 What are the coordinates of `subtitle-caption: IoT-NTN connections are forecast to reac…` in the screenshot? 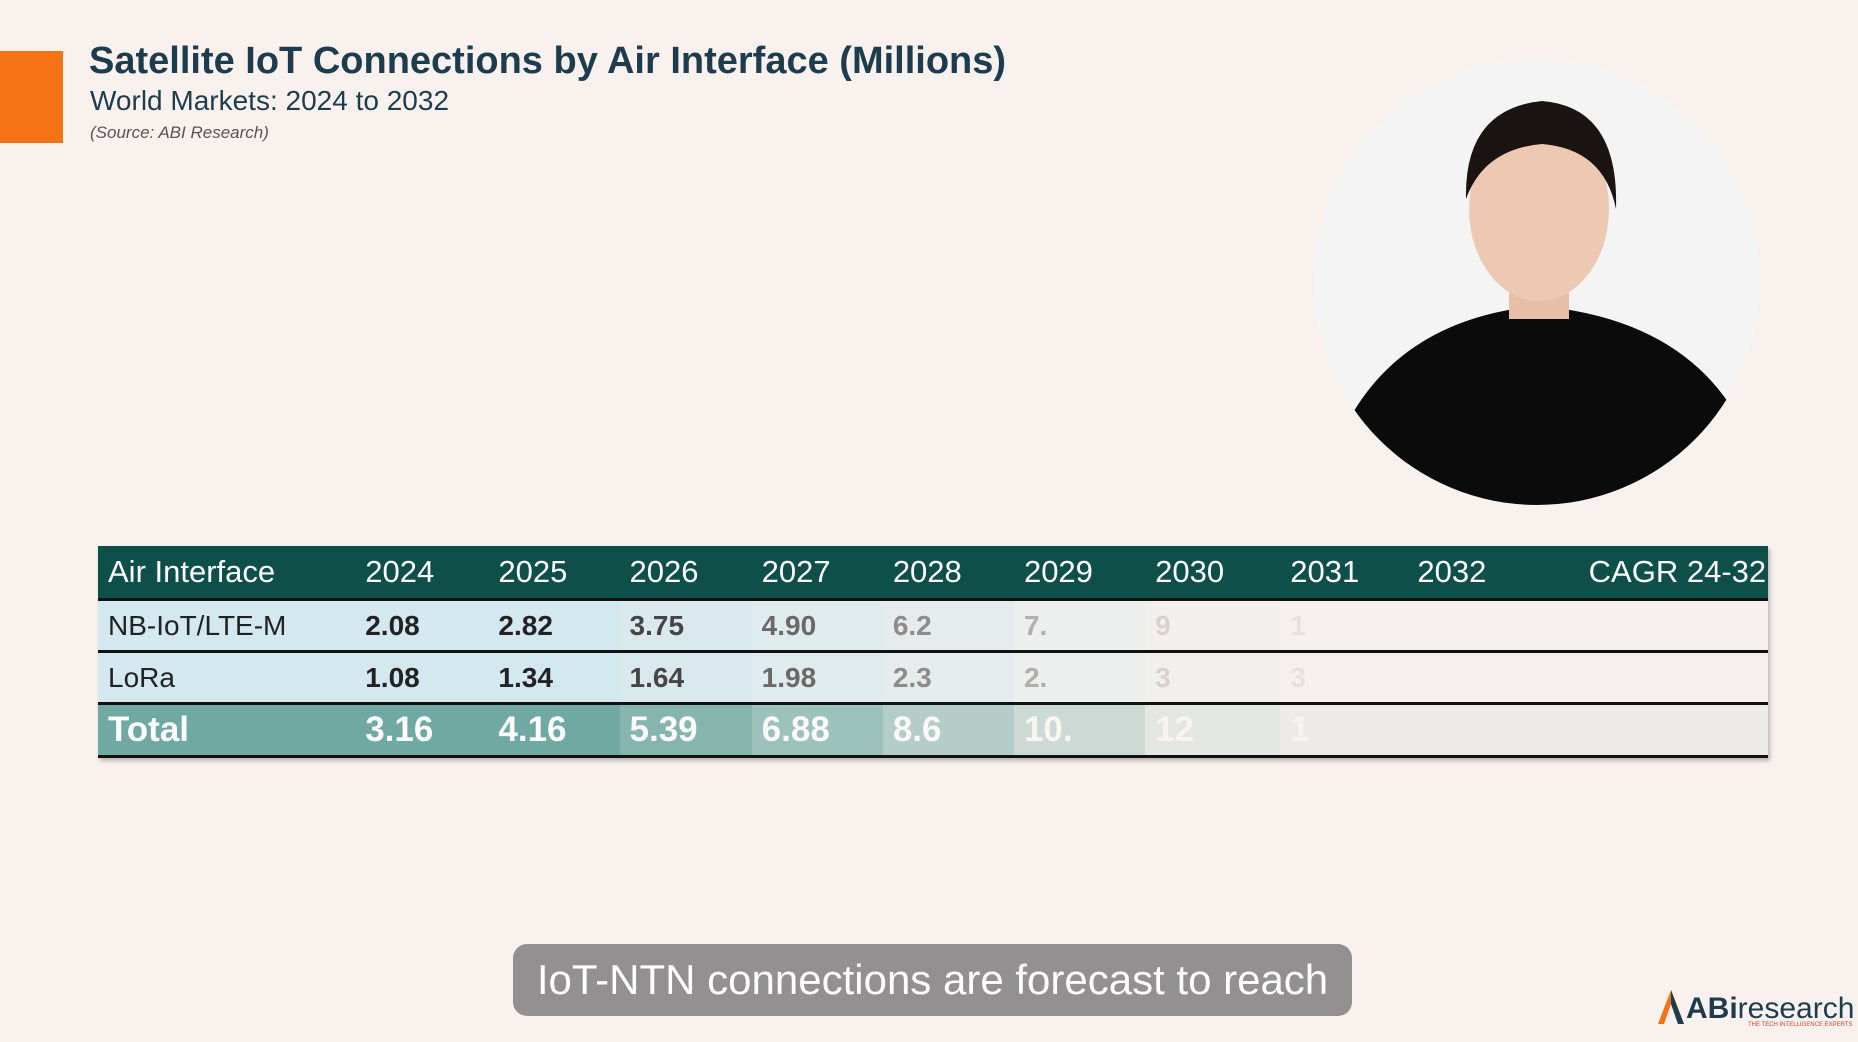 It's located at (932, 980).